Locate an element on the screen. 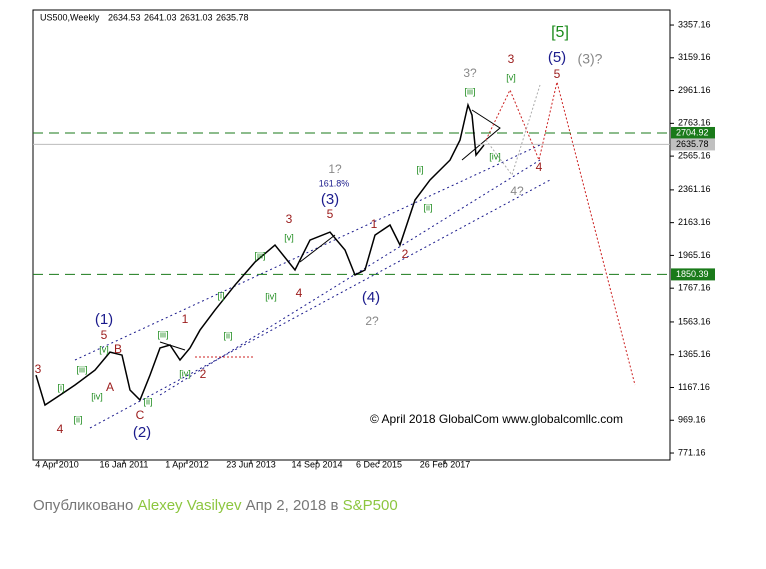 Image resolution: width=766 pixels, height=569 pixels. author-link: Alexey Vasilyev is located at coordinates (189, 505).